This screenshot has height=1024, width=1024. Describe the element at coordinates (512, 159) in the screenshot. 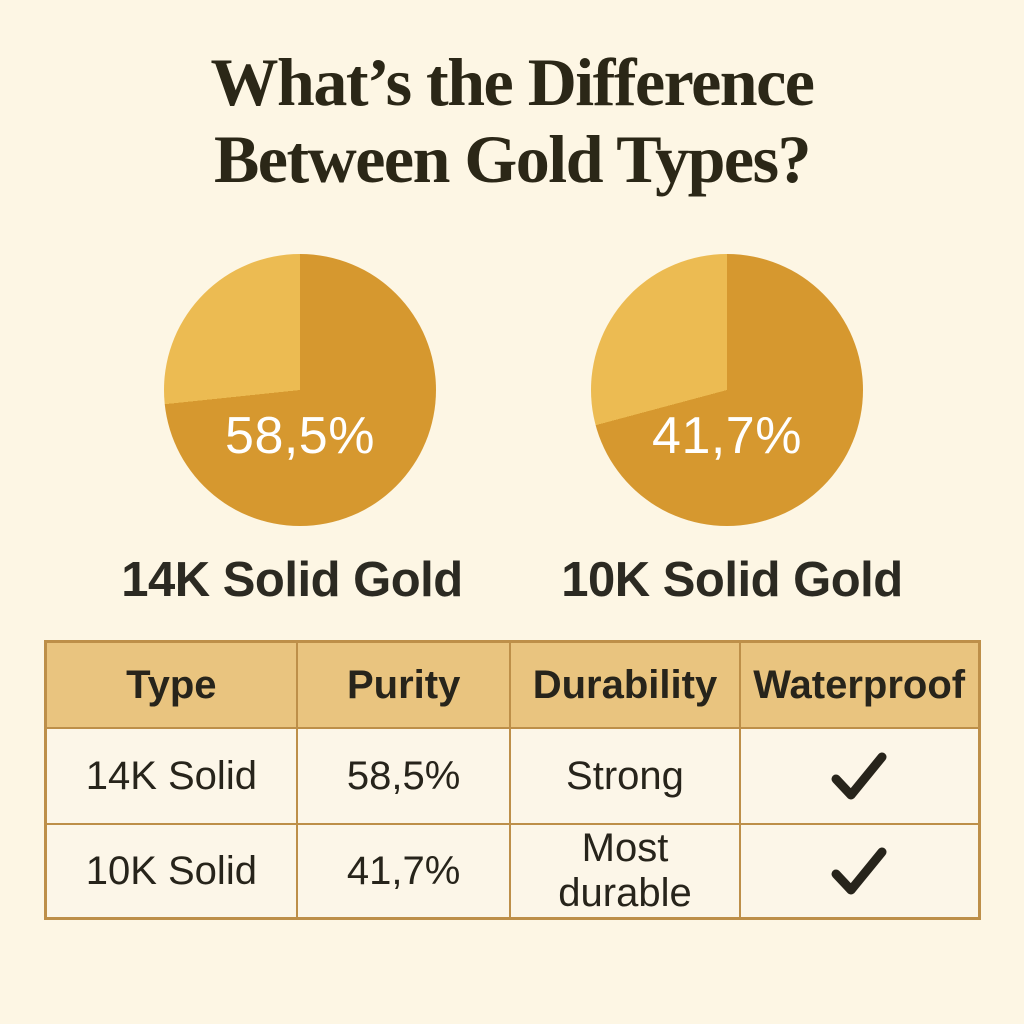

I see `page-title-line-2: Between Gold Types?` at that location.